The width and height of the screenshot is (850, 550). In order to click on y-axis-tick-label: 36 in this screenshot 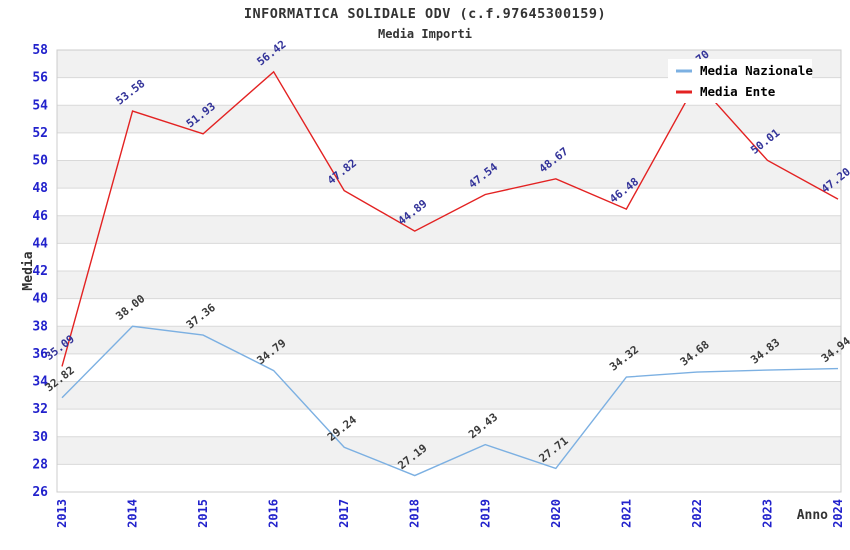, I will do `click(40, 354)`.